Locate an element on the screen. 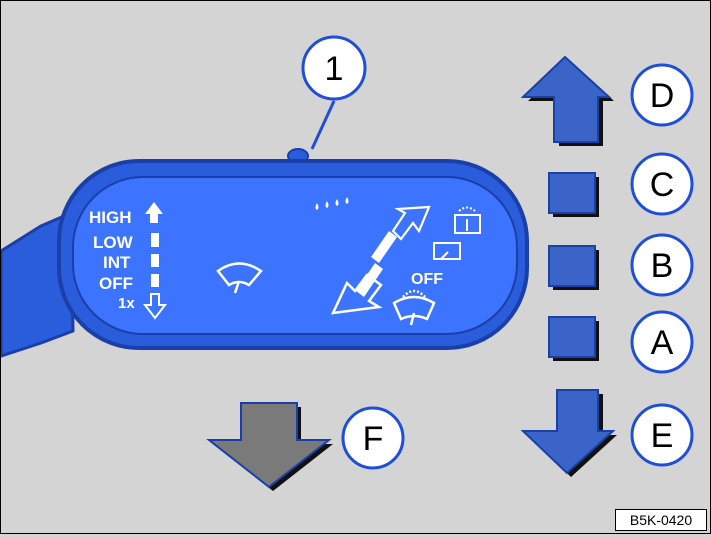 Image resolution: width=711 pixels, height=538 pixels. figure-code-label: B5K-0420 is located at coordinates (661, 520).